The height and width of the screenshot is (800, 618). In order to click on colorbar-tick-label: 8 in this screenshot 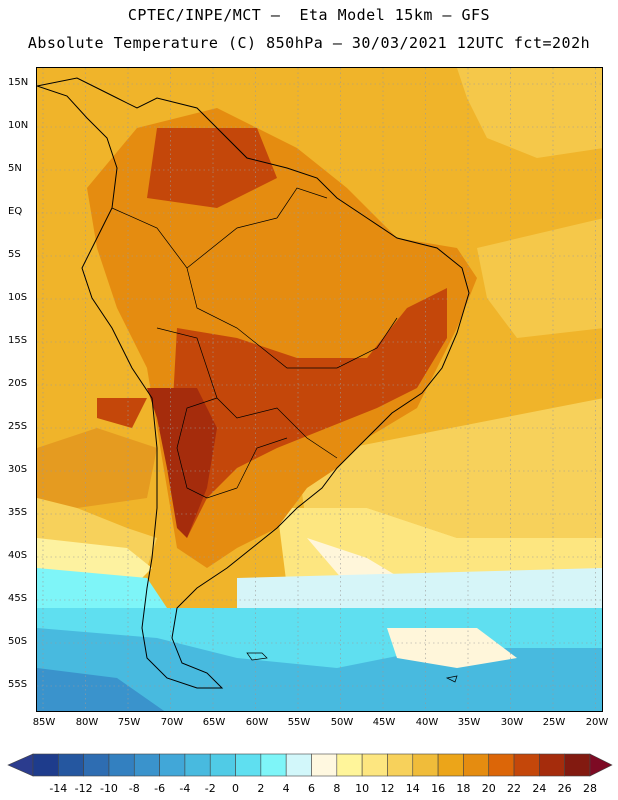, I will do `click(337, 788)`.